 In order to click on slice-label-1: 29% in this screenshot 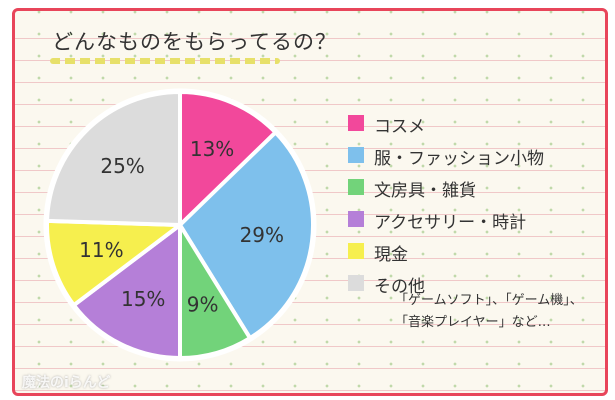, I will do `click(262, 235)`.